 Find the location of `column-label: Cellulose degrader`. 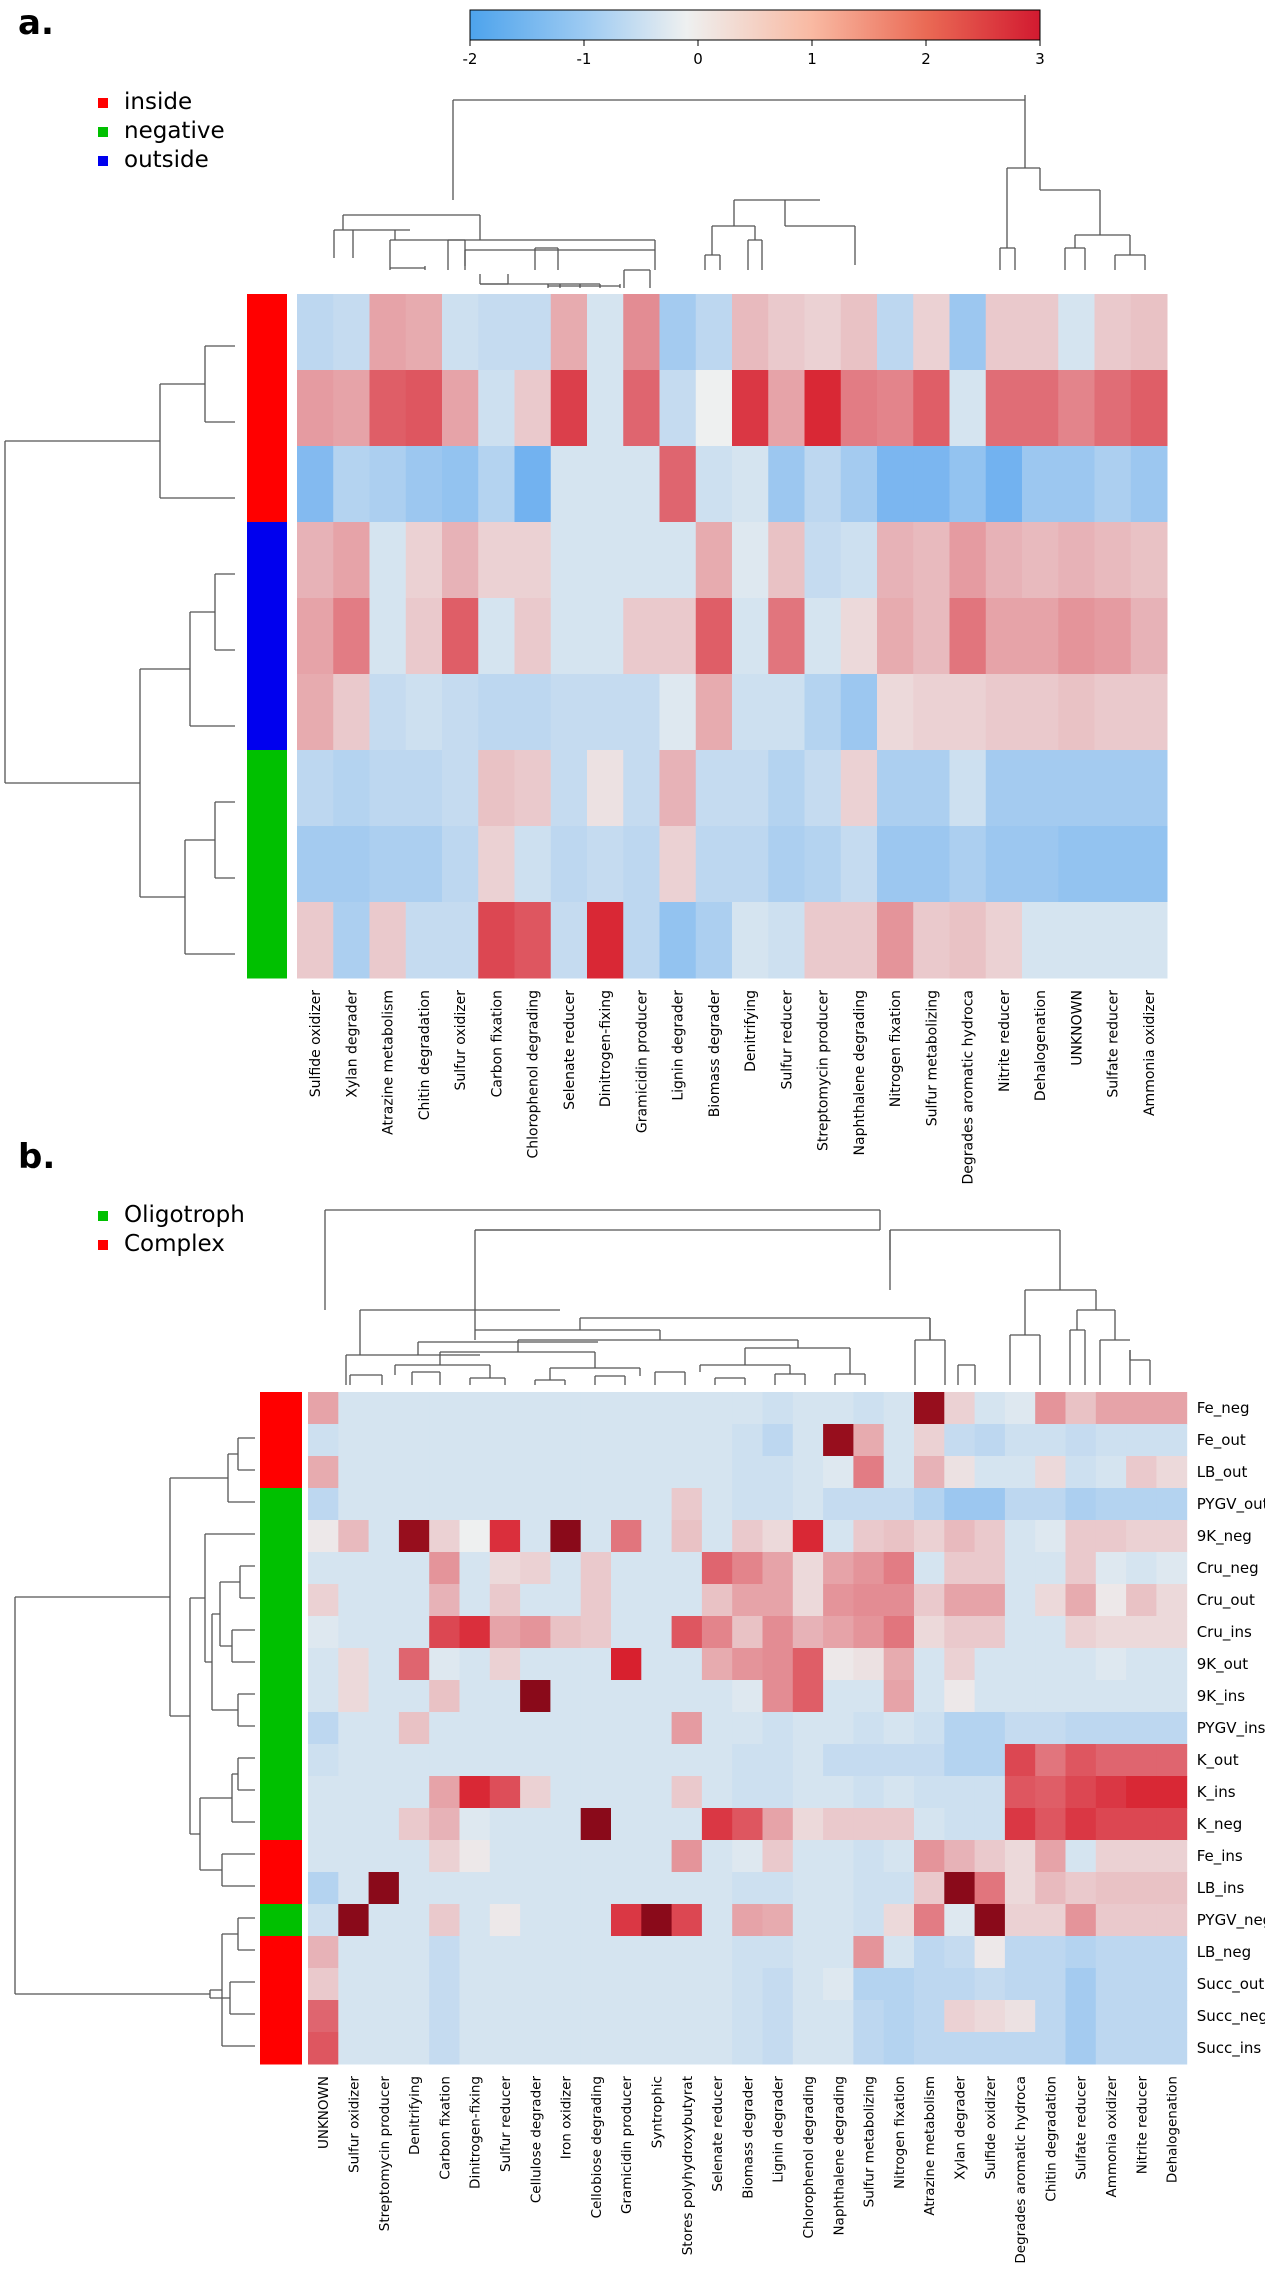

column-label: Cellulose degrader is located at coordinates (536, 2140).